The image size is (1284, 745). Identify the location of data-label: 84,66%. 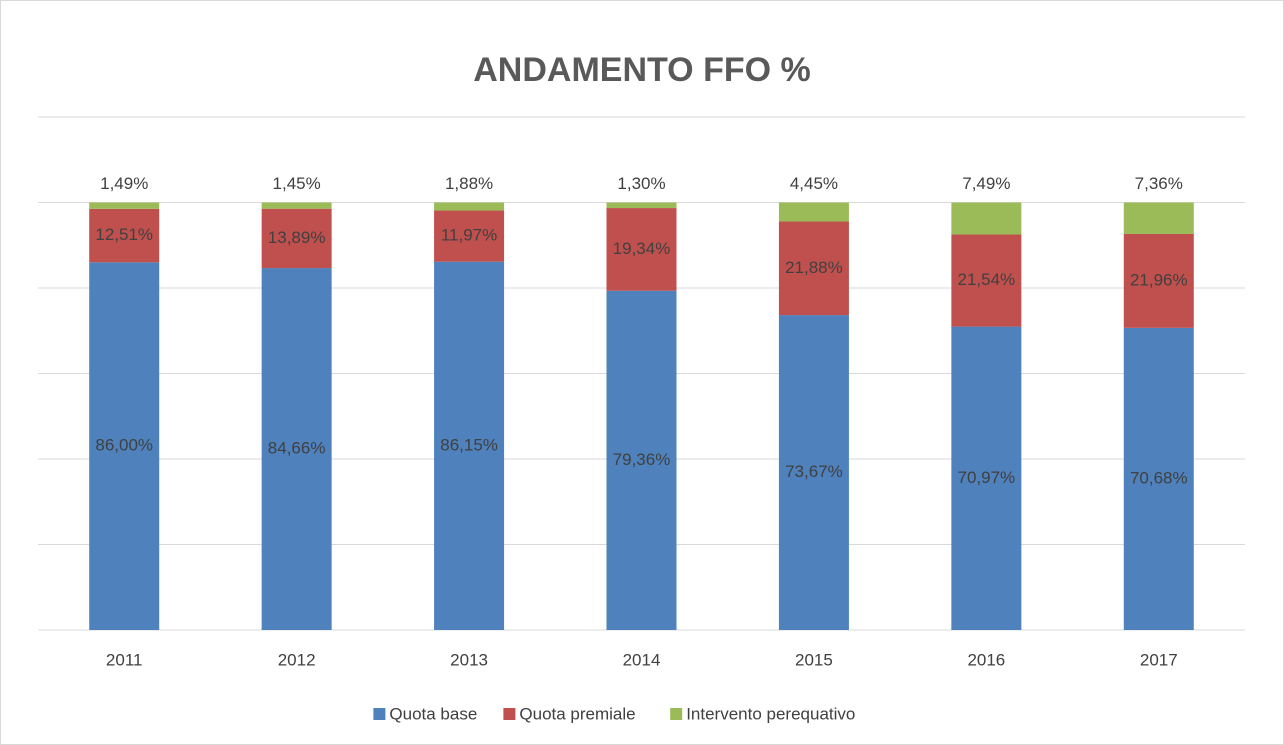
(297, 448).